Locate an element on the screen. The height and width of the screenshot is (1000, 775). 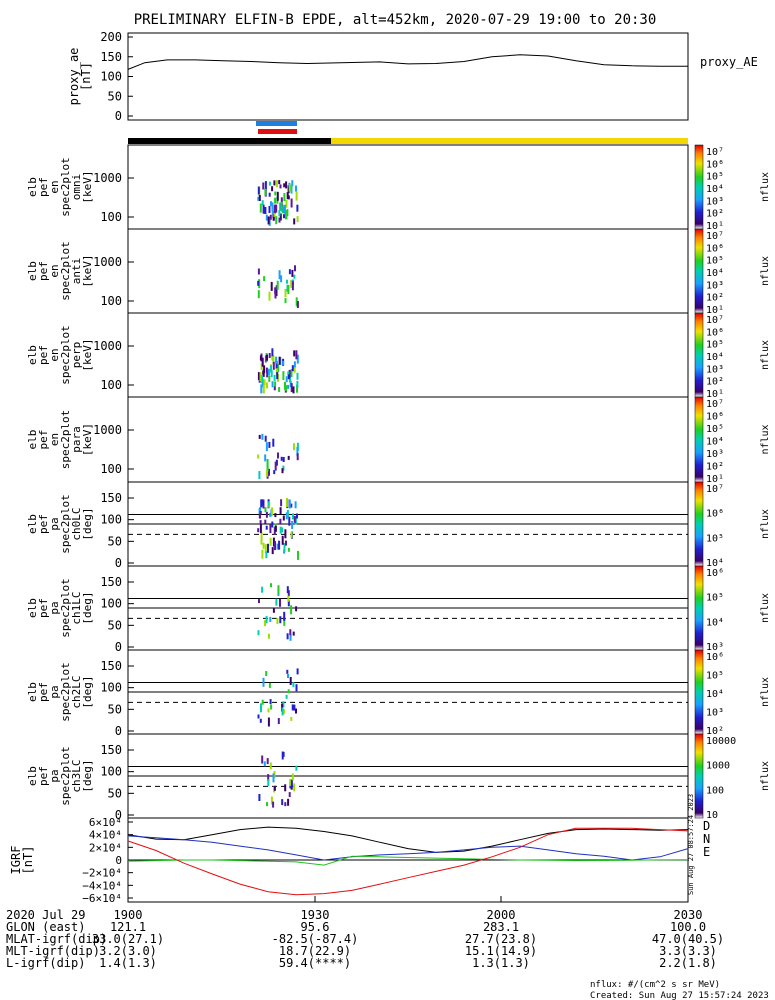
ephem-value: 283.1 is located at coordinates (501, 927).